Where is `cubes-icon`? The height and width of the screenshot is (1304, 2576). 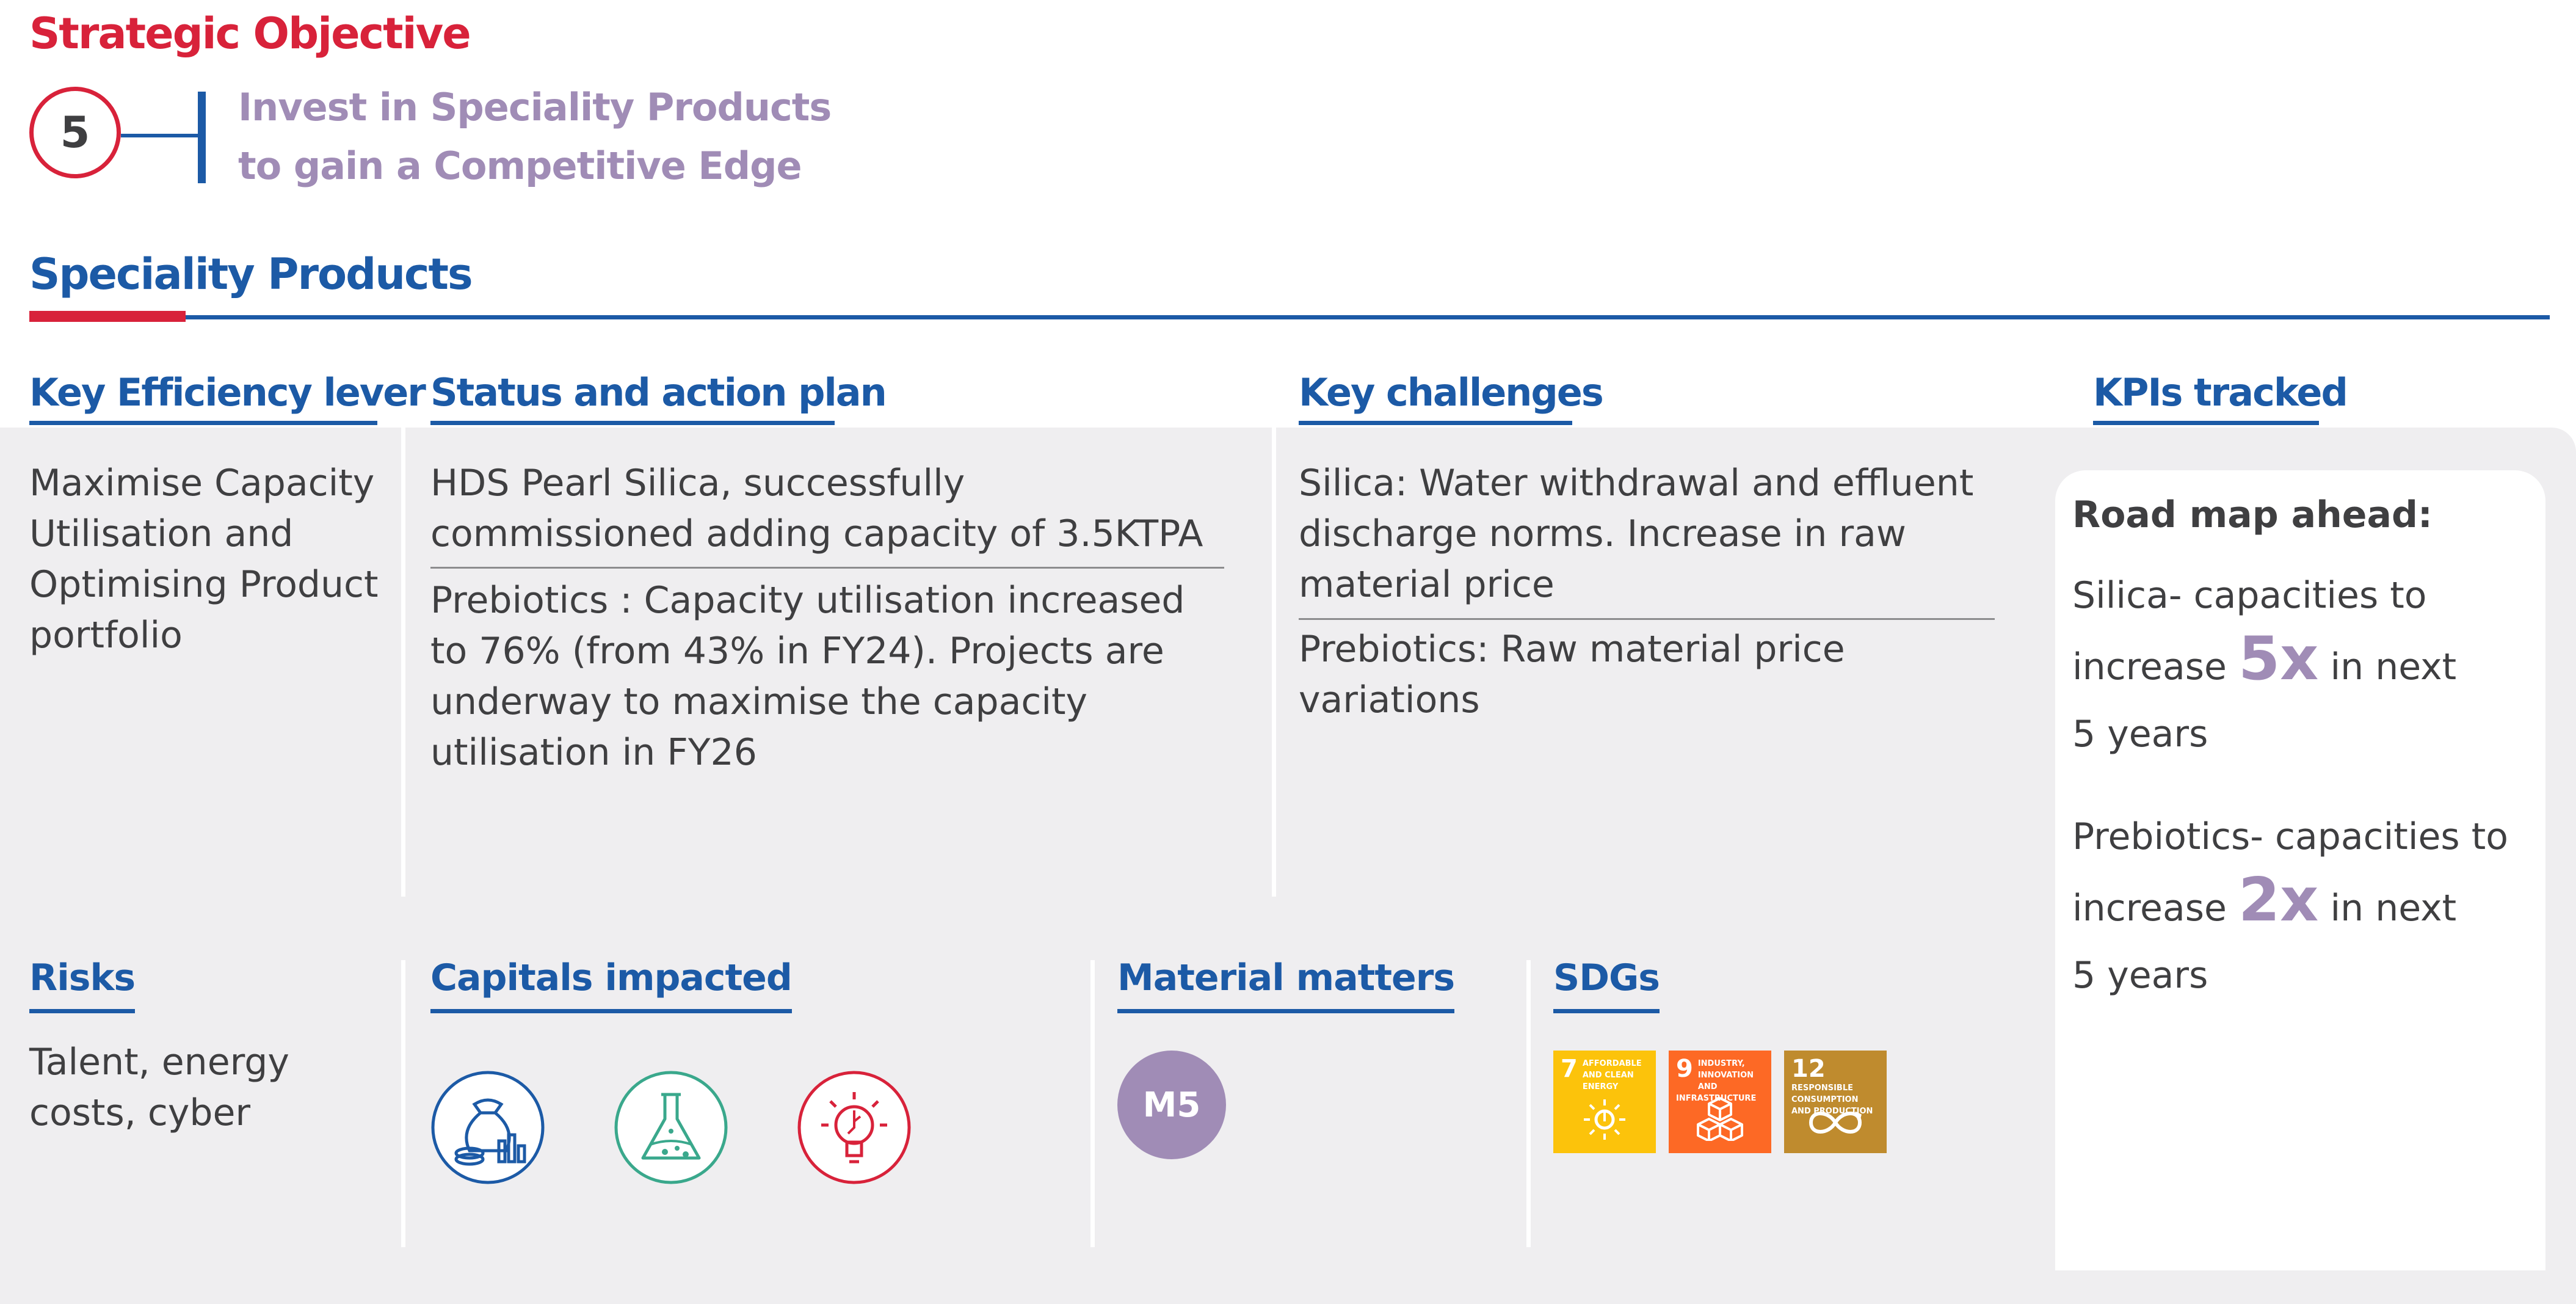
cubes-icon is located at coordinates (1720, 1119).